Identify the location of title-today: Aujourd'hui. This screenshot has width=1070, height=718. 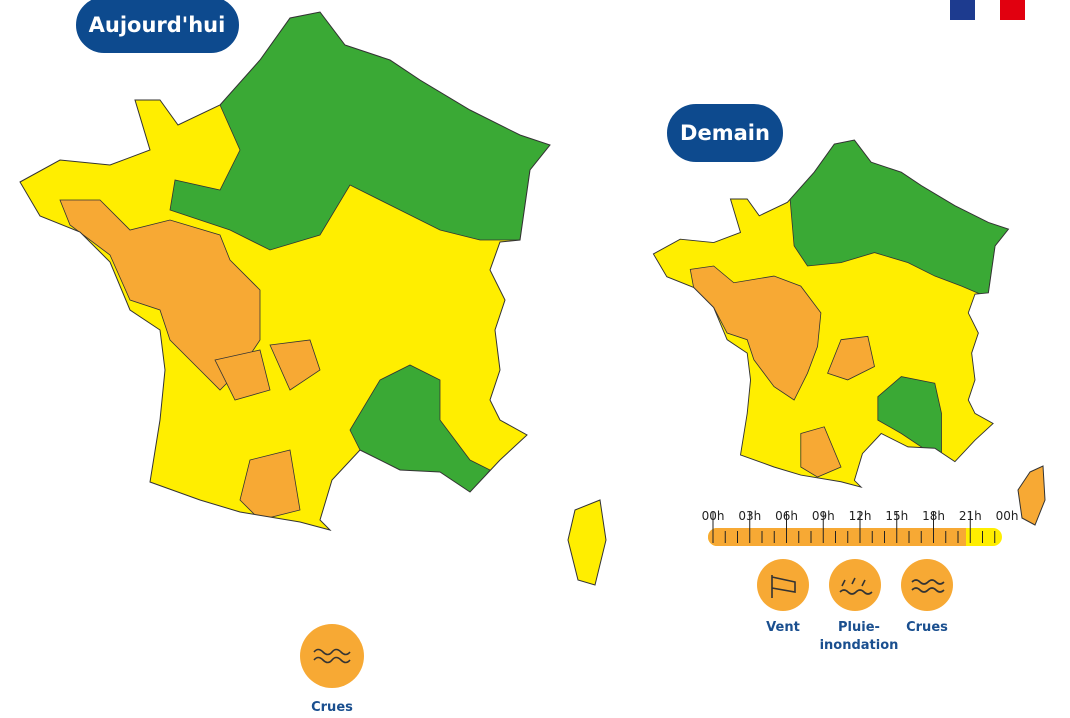
(157, 25).